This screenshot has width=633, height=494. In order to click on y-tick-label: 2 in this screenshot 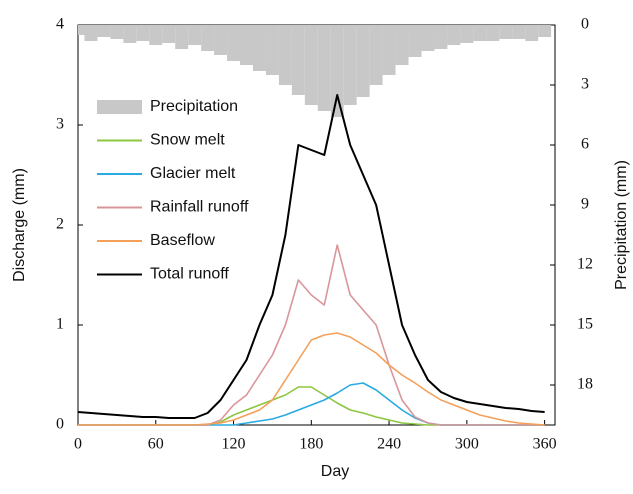, I will do `click(60, 224)`.